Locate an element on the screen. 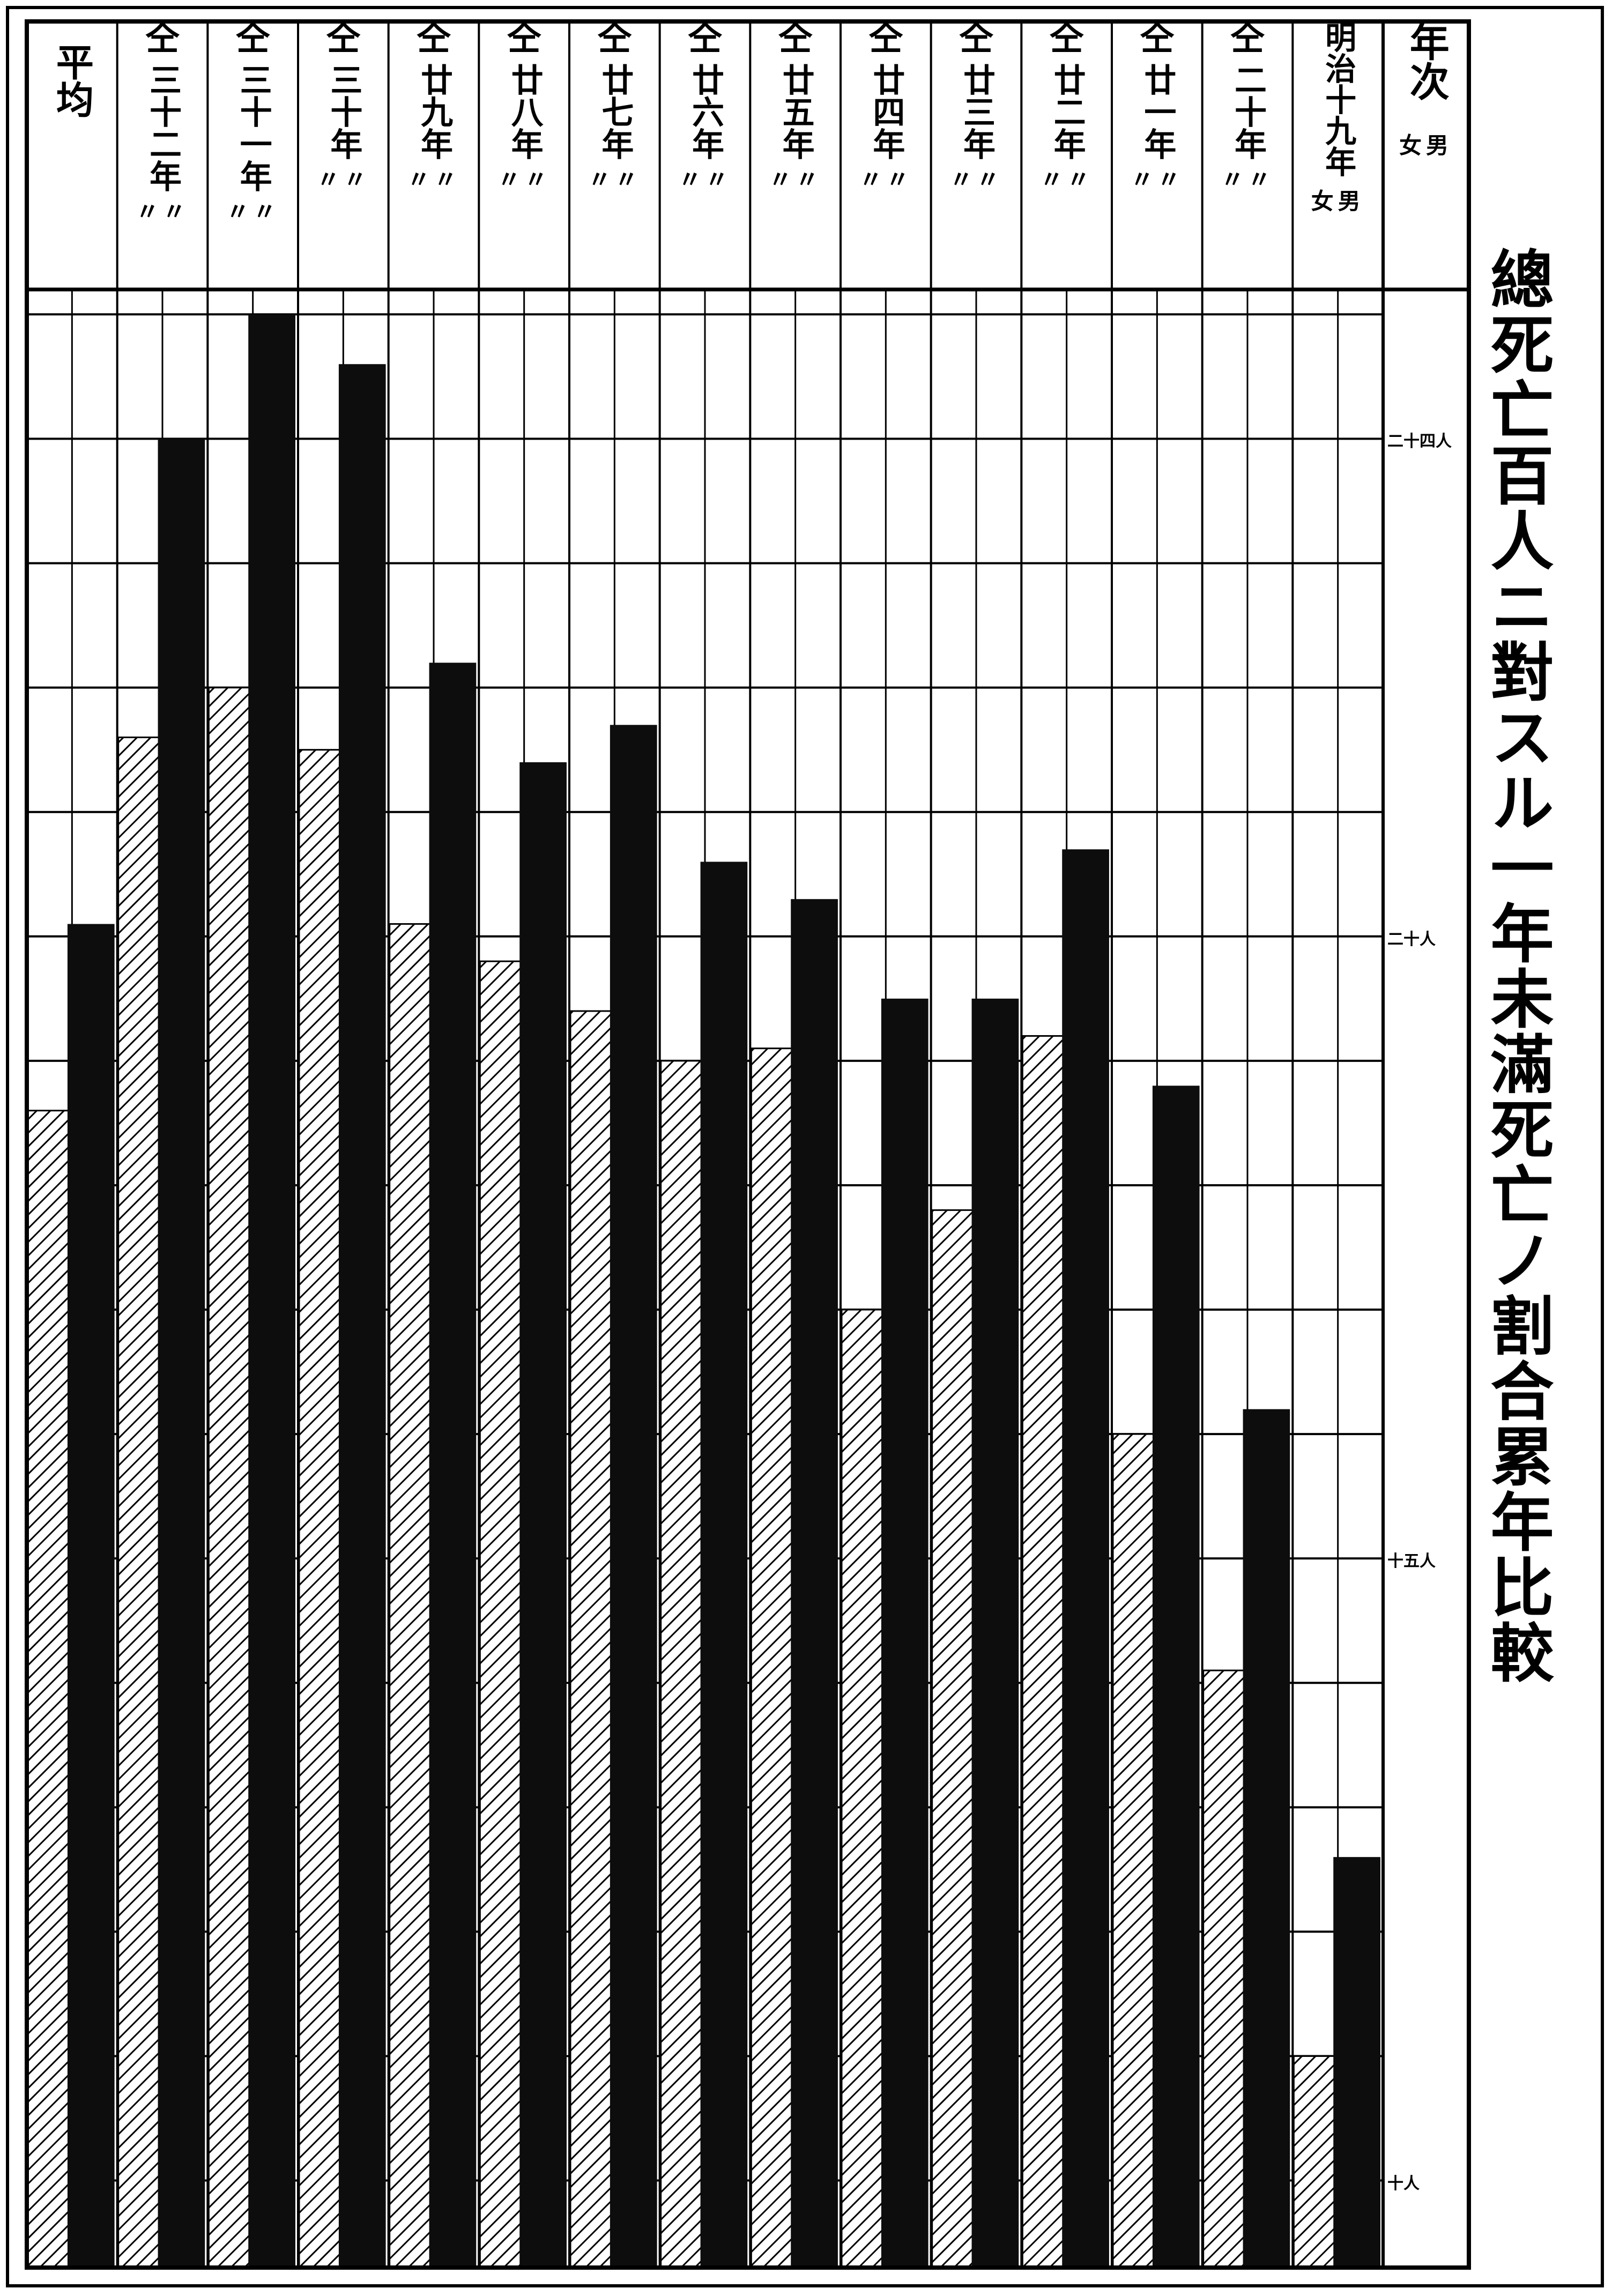  header-year-label: 二十年 is located at coordinates (1248, 111).